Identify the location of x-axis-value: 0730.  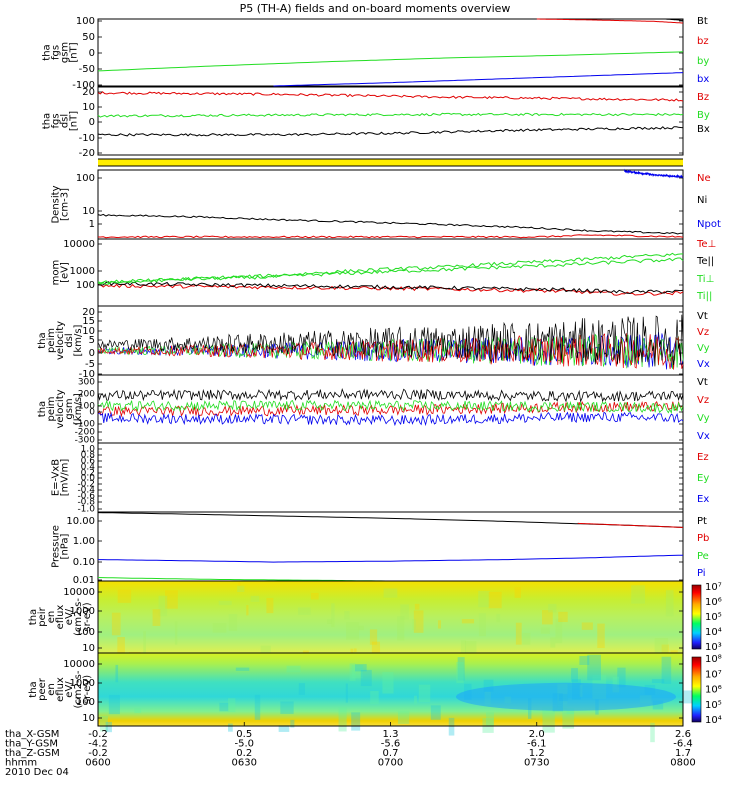
(536, 763).